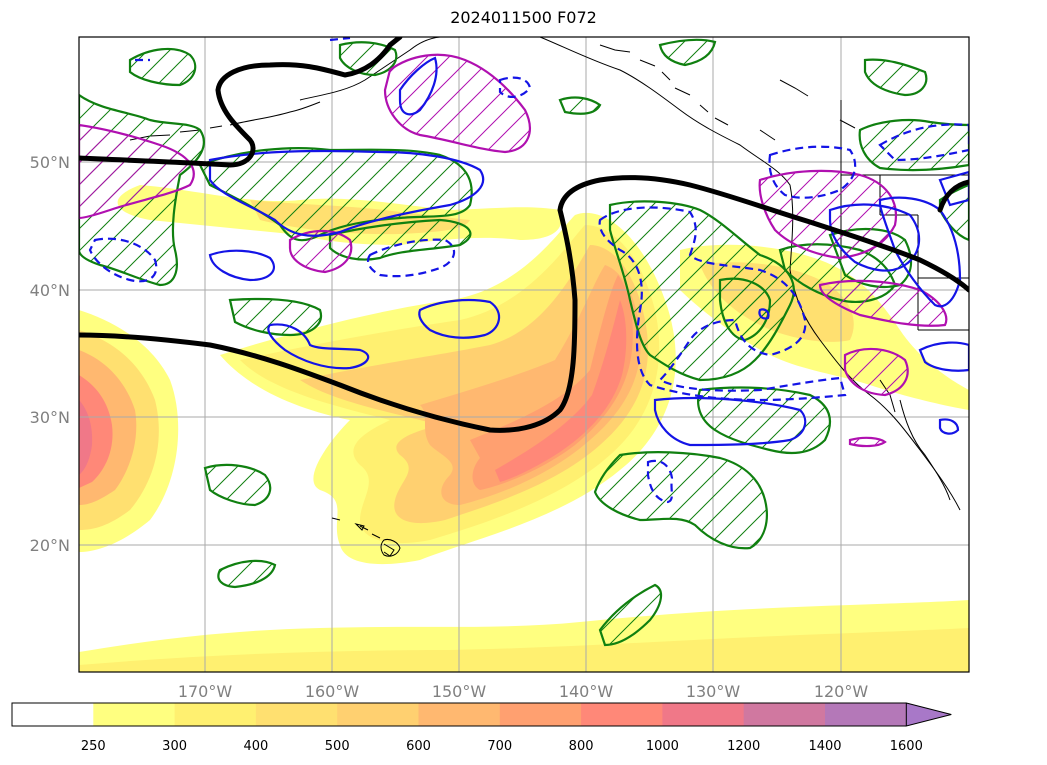 This screenshot has width=1047, height=765. Describe the element at coordinates (662, 746) in the screenshot. I see `colorbar-tick-label: 1000` at that location.